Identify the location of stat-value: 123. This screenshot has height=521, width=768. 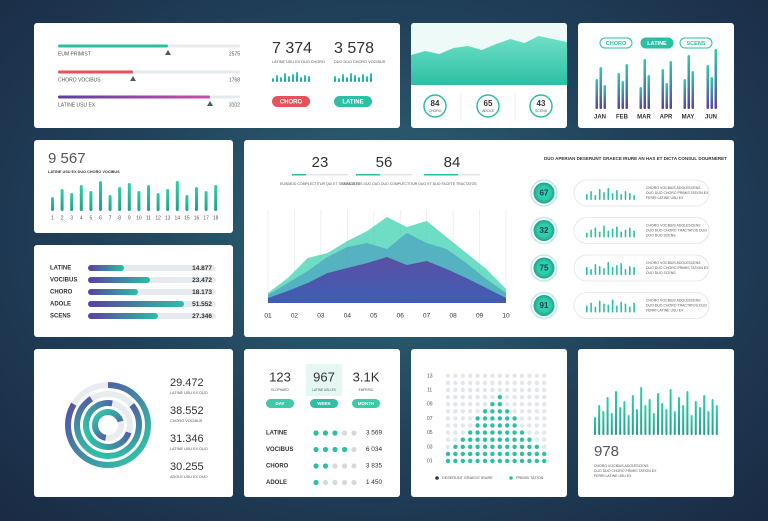
(280, 376).